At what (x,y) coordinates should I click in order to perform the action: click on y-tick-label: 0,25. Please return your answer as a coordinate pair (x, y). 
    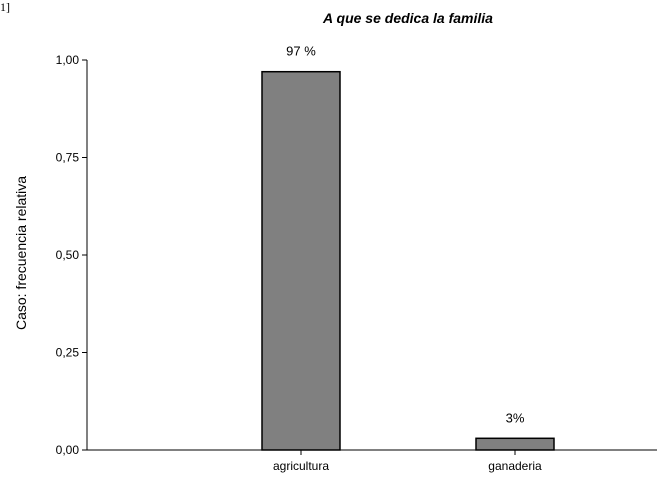
    Looking at the image, I should click on (68, 353).